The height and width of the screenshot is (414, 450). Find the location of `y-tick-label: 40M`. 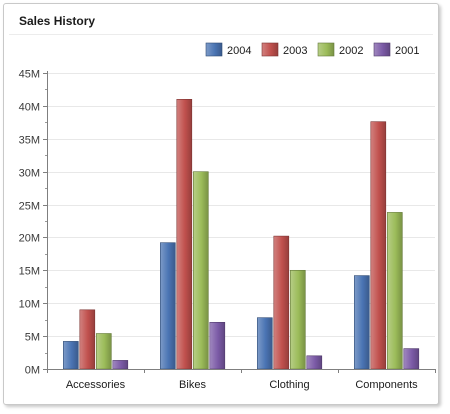

y-tick-label: 40M is located at coordinates (29, 108).